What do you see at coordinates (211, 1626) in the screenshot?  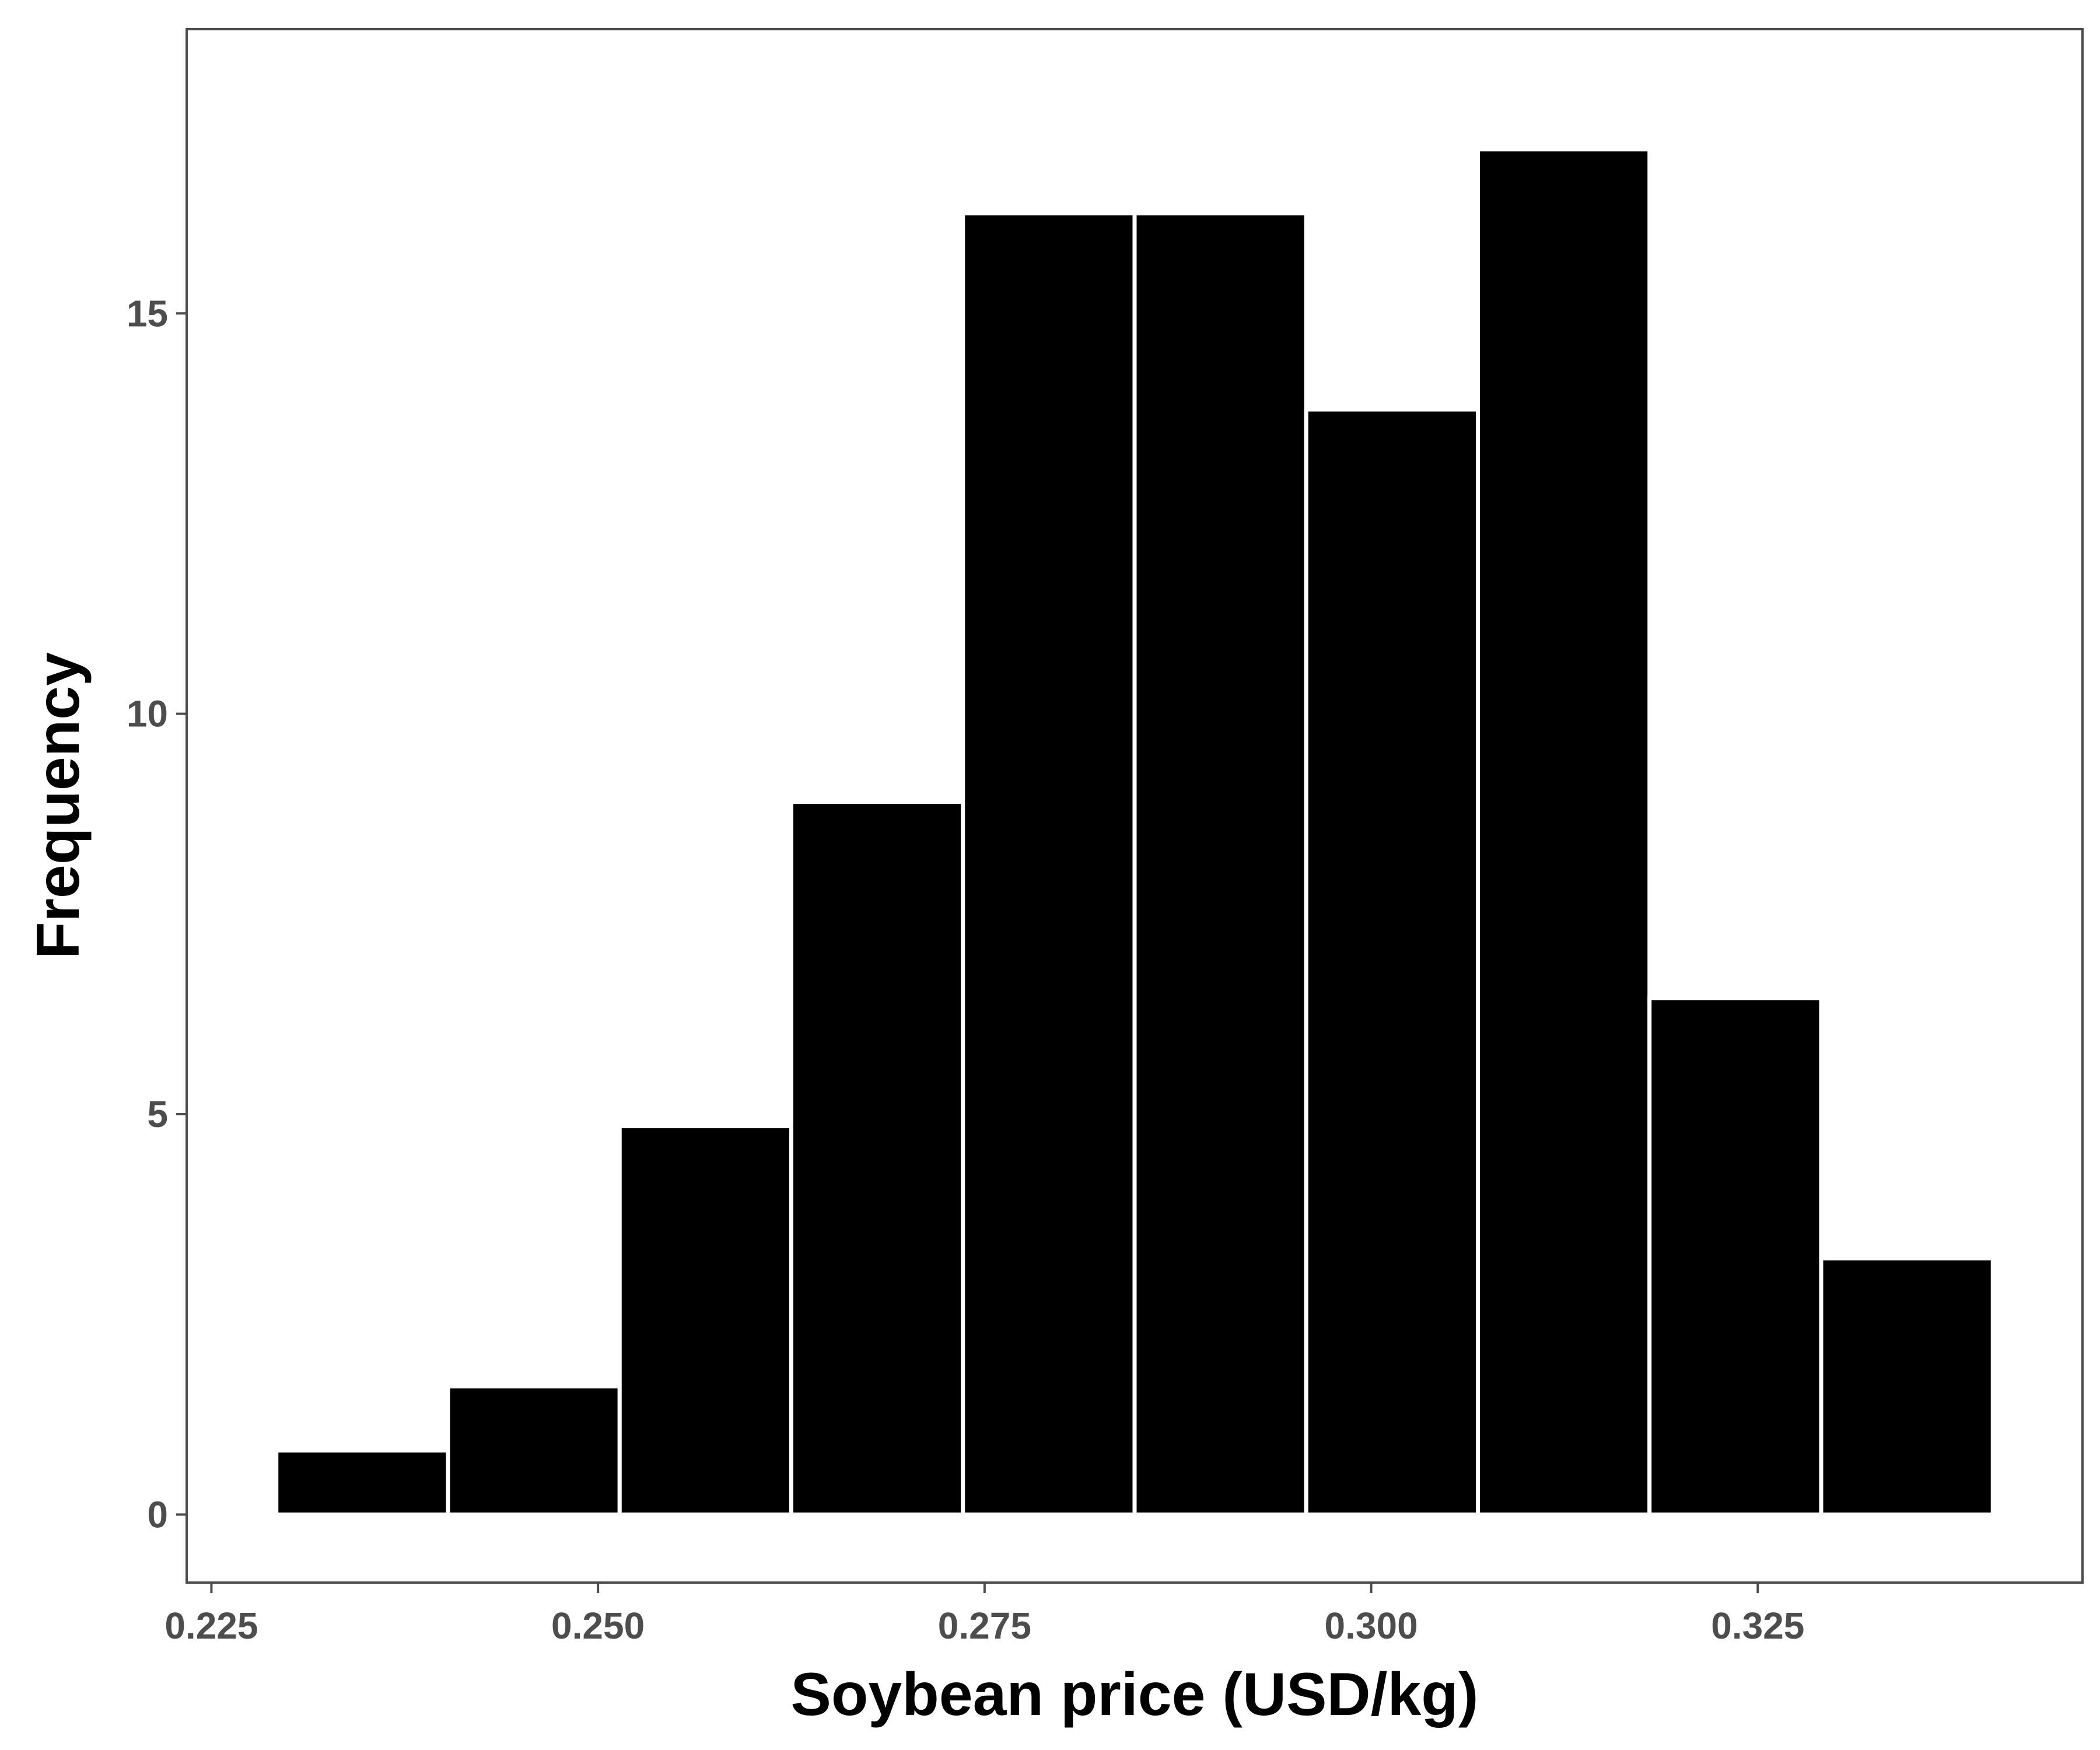 I see `x-tick-label: 0.225` at bounding box center [211, 1626].